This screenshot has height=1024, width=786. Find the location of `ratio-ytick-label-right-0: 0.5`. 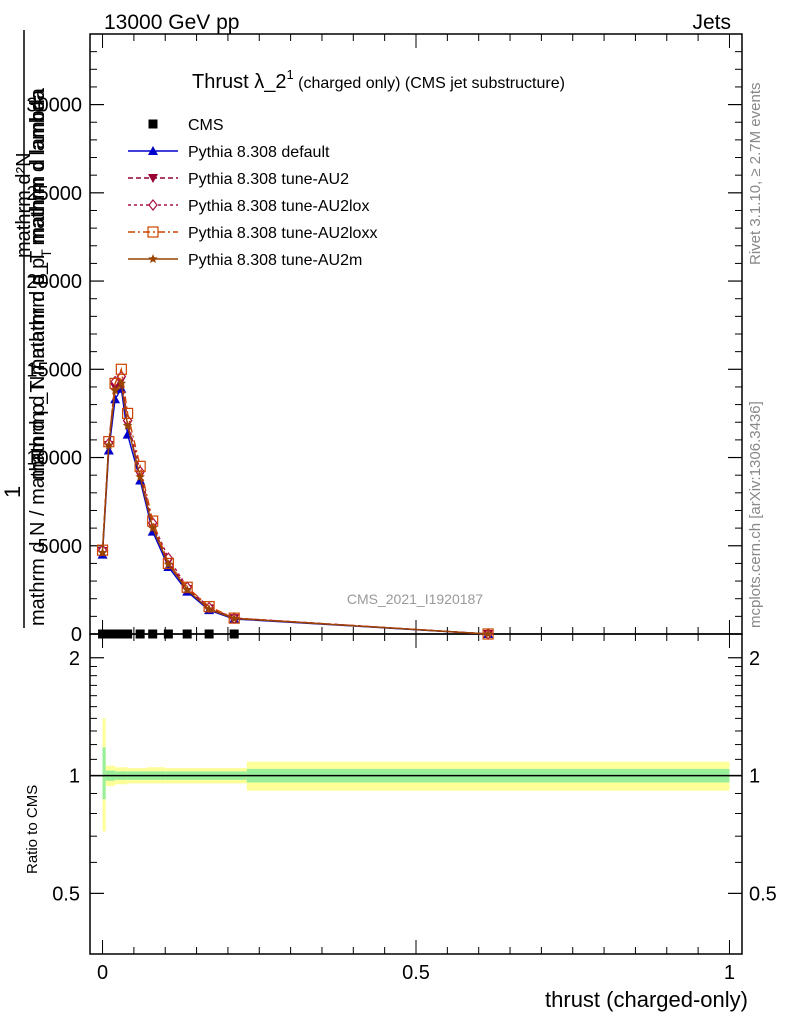

ratio-ytick-label-right-0: 0.5 is located at coordinates (763, 894).